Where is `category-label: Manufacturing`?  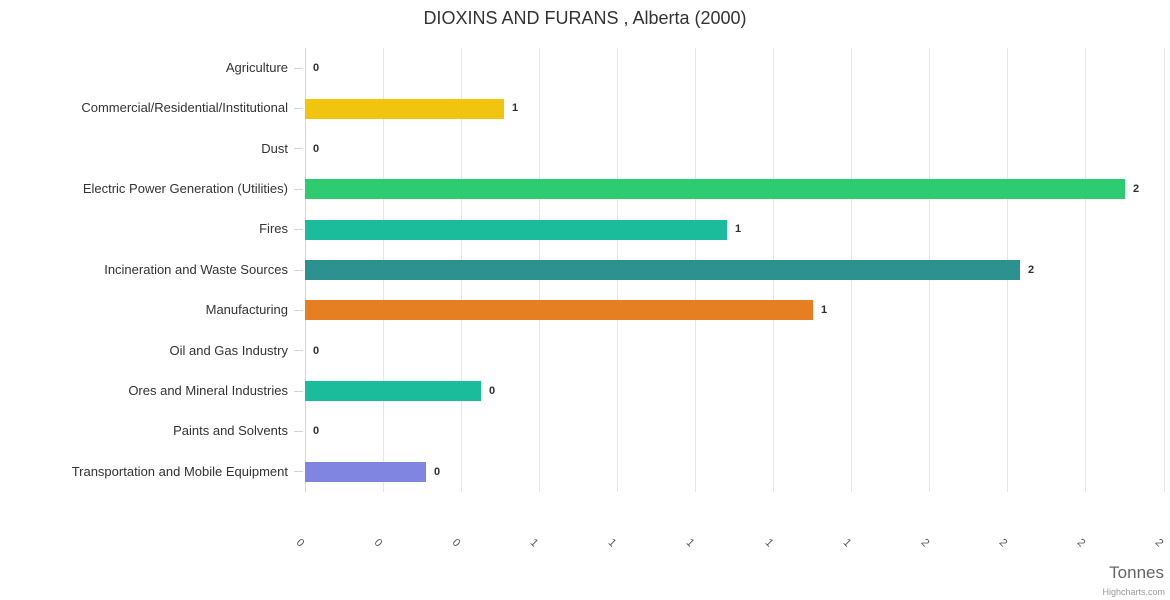
category-label: Manufacturing is located at coordinates (246, 310).